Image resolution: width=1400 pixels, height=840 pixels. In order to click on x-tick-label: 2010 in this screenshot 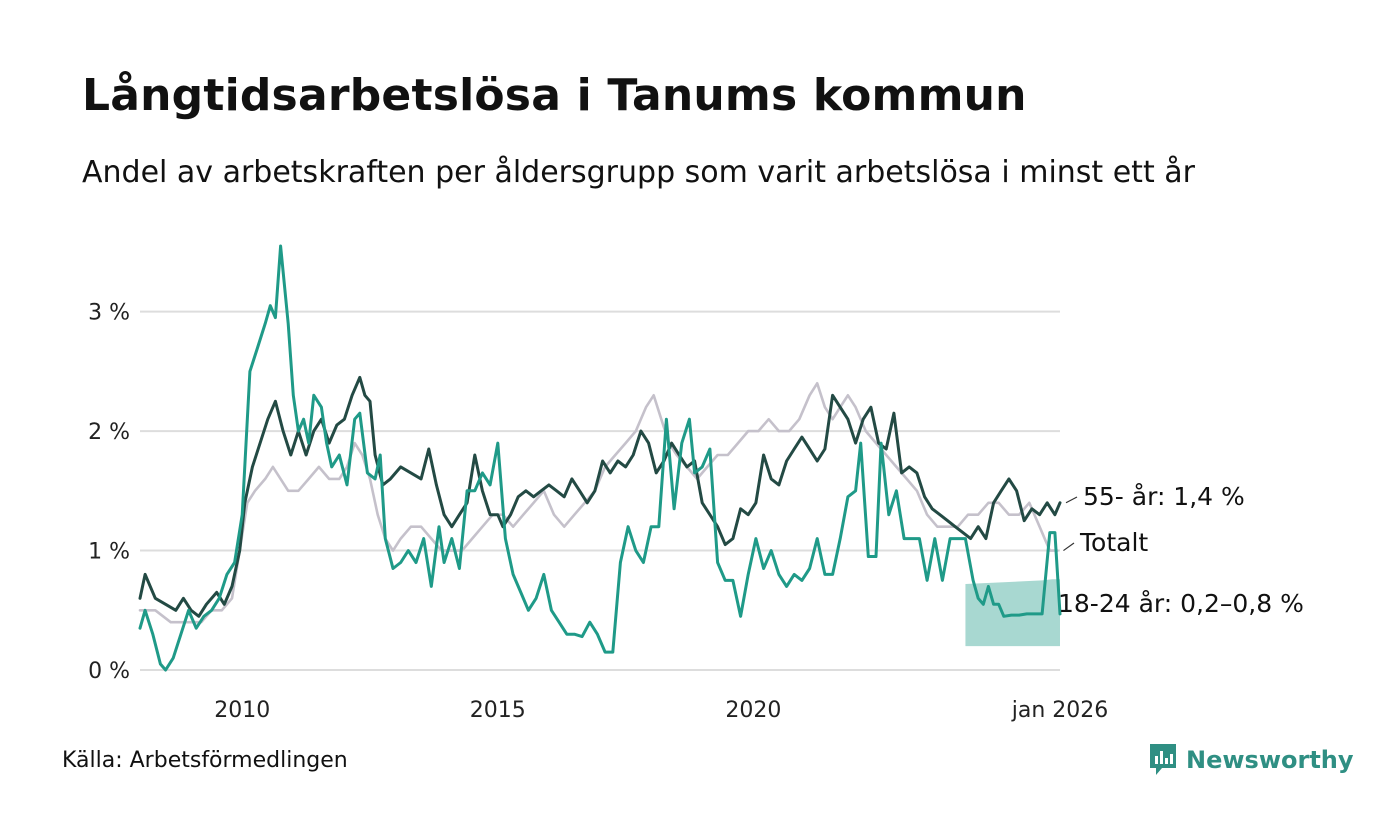, I will do `click(242, 710)`.